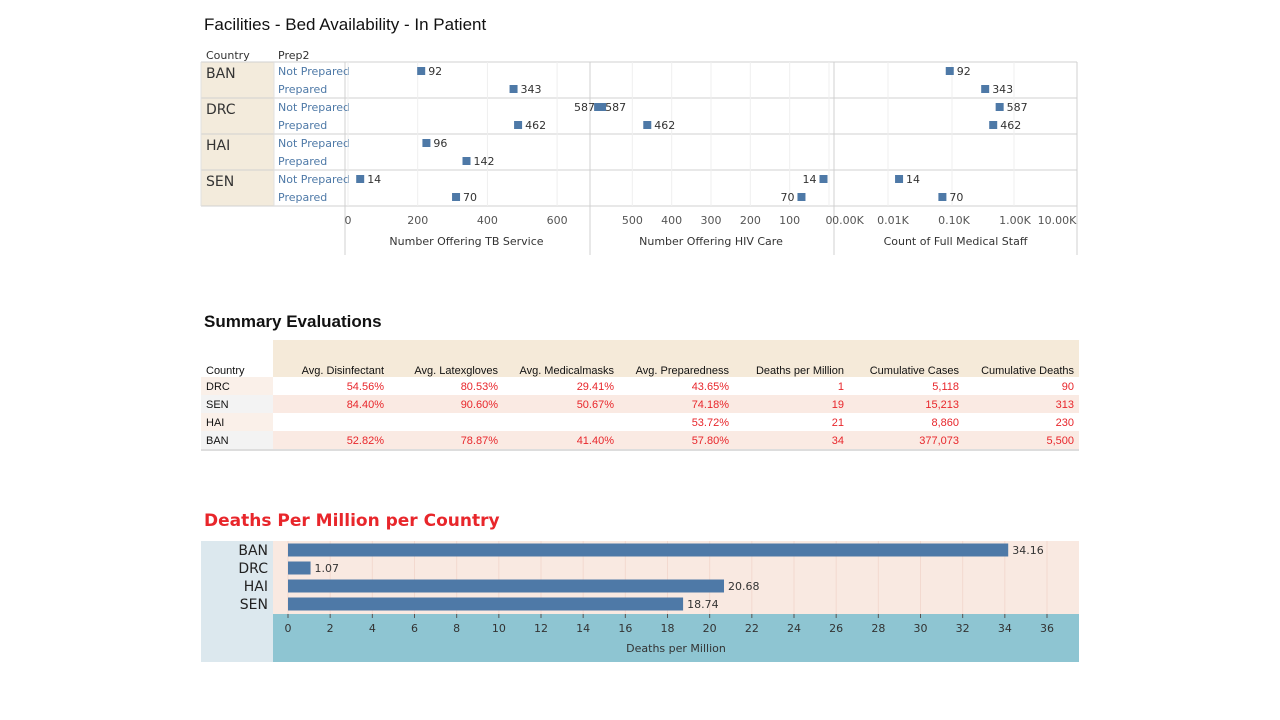 Image resolution: width=1280 pixels, height=720 pixels. What do you see at coordinates (327, 568) in the screenshot?
I see `bar-value-label: 1.07` at bounding box center [327, 568].